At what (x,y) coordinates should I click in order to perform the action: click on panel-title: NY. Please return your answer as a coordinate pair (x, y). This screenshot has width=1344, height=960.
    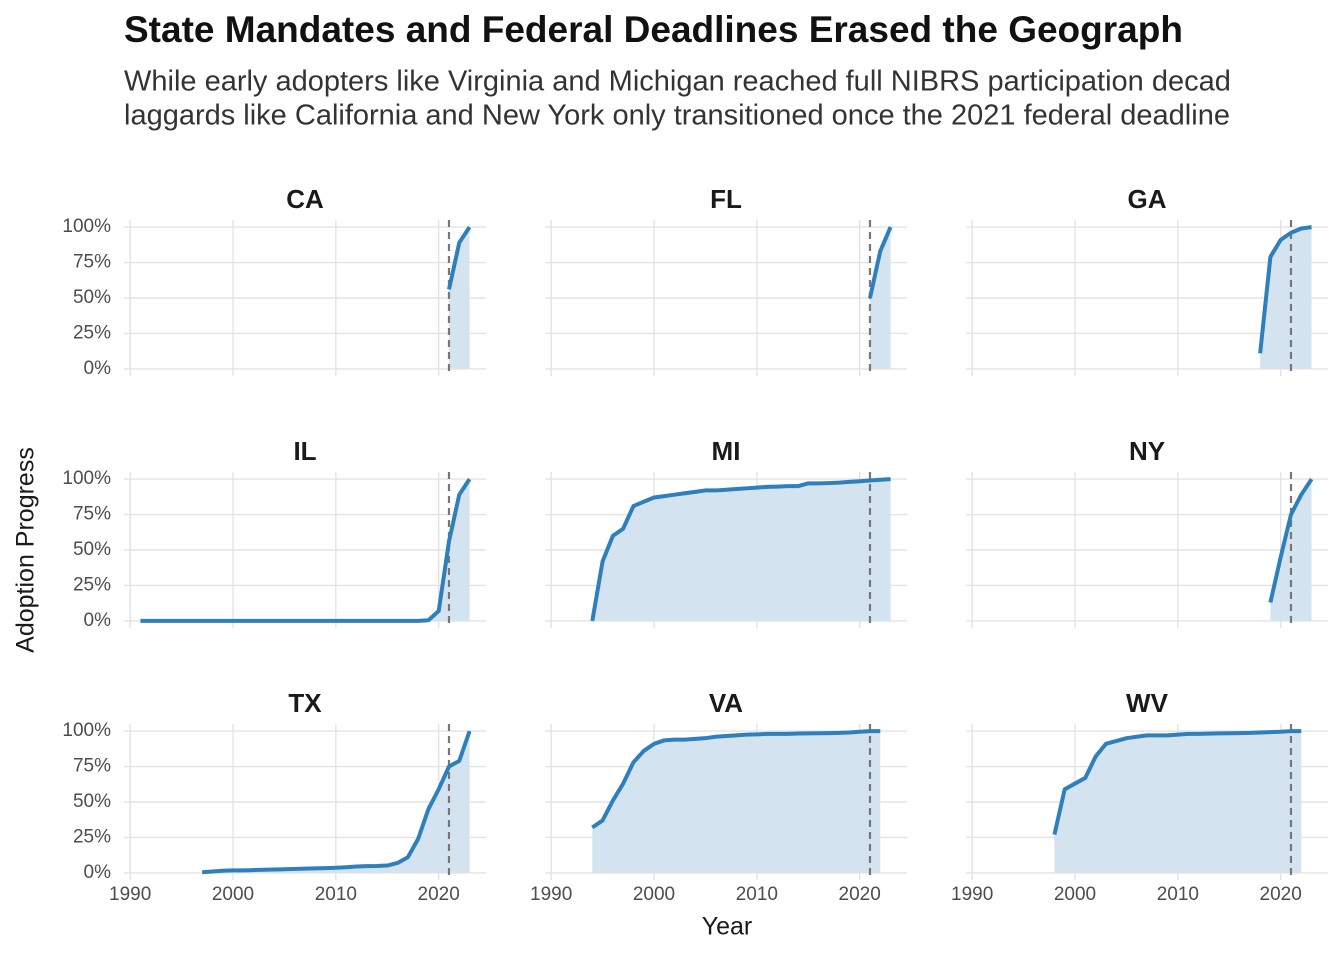
    Looking at the image, I should click on (1147, 451).